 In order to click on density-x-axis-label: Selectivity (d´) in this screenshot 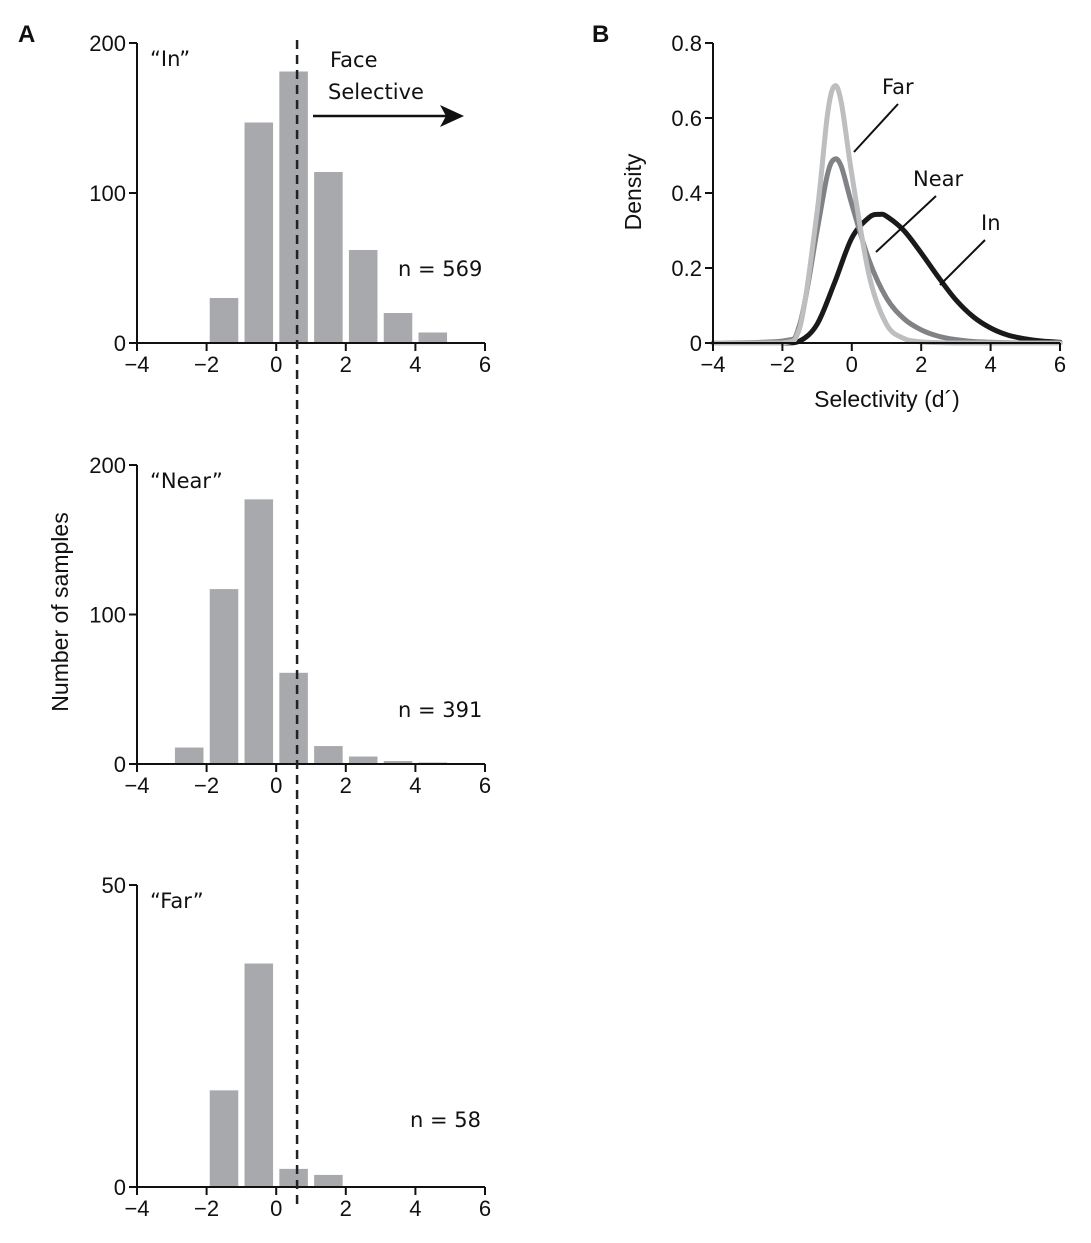, I will do `click(887, 399)`.